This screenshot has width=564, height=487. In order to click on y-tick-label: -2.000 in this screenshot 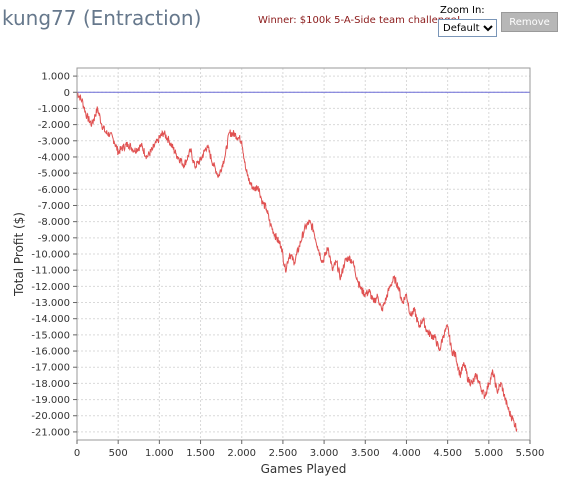, I will do `click(54, 125)`.